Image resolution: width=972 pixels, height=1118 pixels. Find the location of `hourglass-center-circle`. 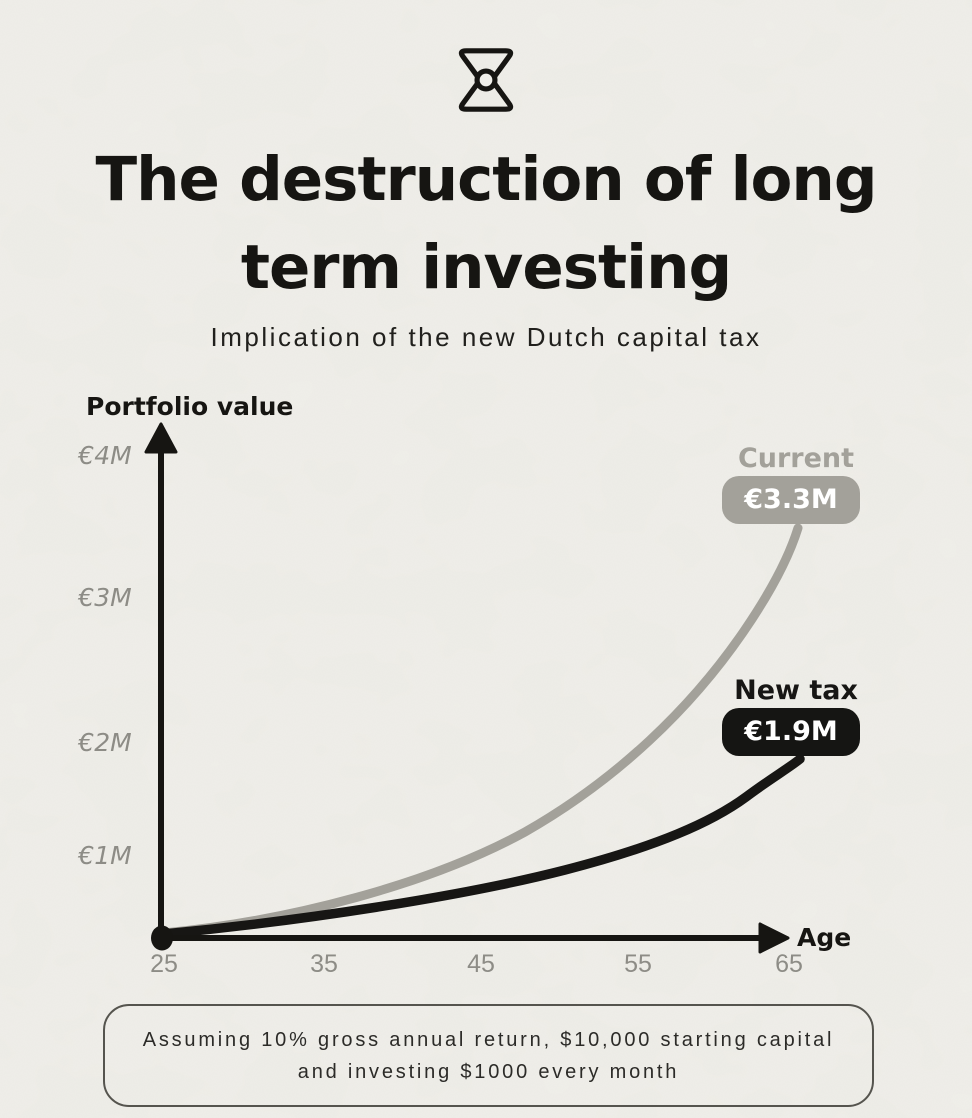

hourglass-center-circle is located at coordinates (486, 80).